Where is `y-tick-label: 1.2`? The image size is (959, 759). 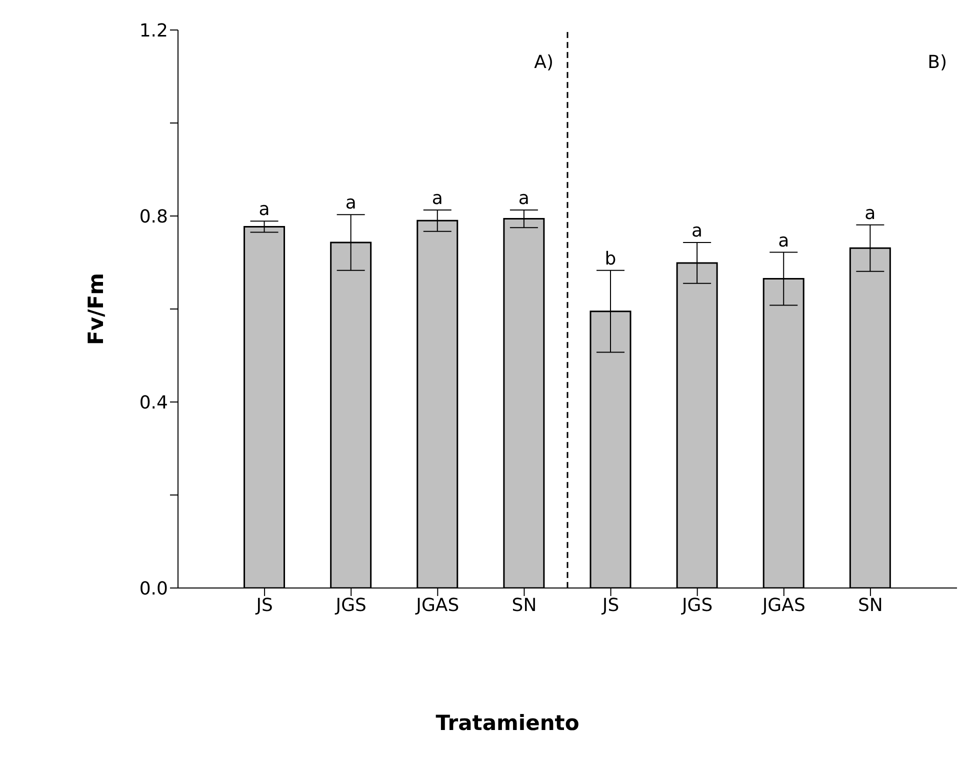
y-tick-label: 1.2 is located at coordinates (153, 31).